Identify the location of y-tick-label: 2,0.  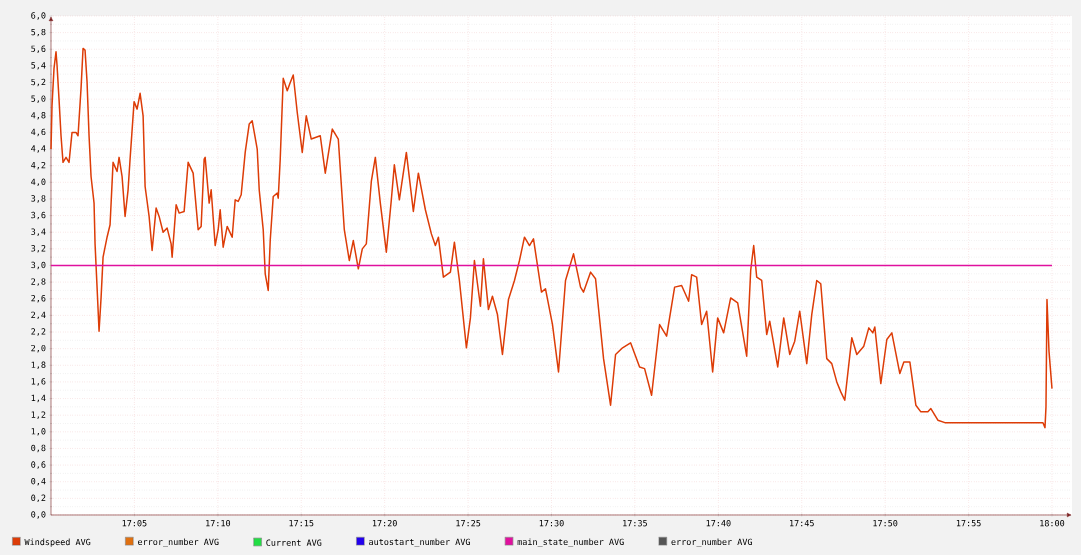
(38, 348).